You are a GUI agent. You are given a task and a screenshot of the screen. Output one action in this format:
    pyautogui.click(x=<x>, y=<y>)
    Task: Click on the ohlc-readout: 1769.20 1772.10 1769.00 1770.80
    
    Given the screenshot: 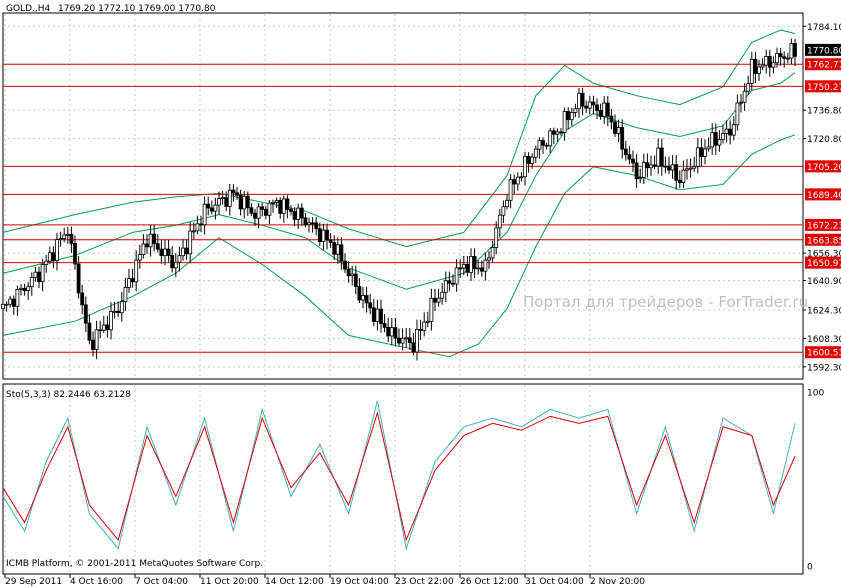 What is the action you would take?
    pyautogui.click(x=137, y=9)
    